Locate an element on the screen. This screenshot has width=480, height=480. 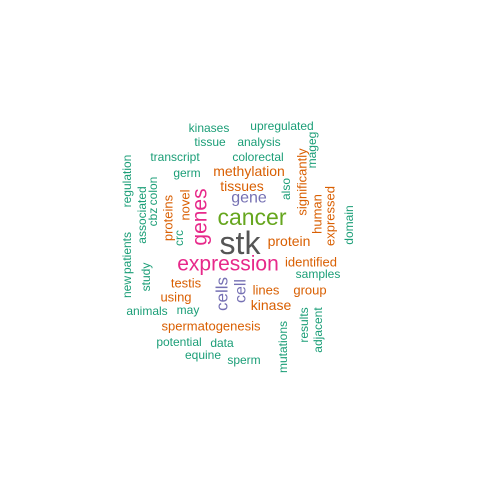
word-colon: colon is located at coordinates (153, 191).